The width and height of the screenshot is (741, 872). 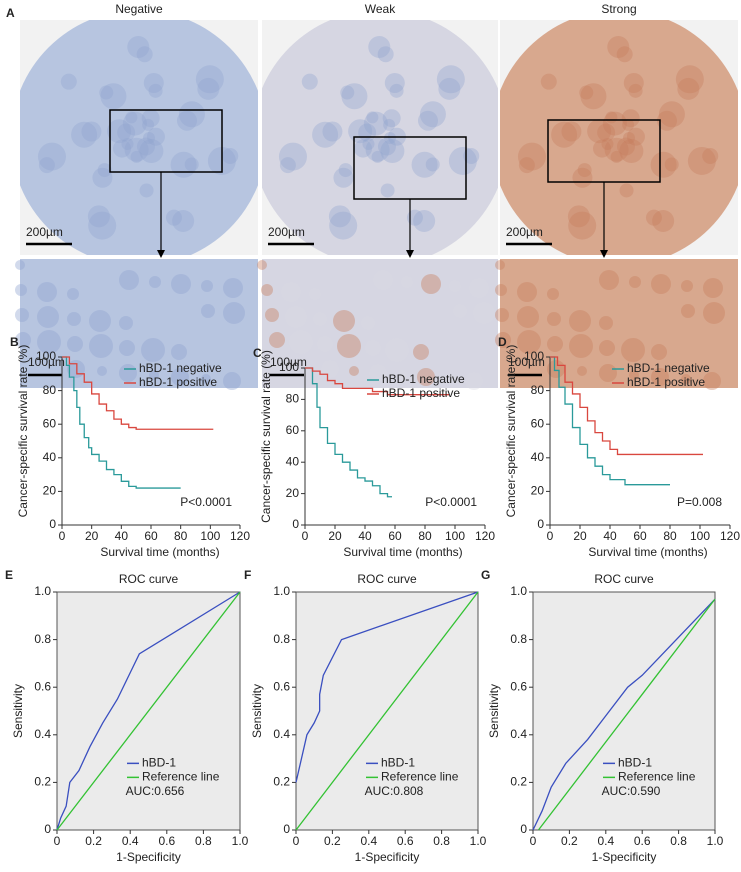 What do you see at coordinates (139, 9) in the screenshot?
I see `column-title: Negative` at bounding box center [139, 9].